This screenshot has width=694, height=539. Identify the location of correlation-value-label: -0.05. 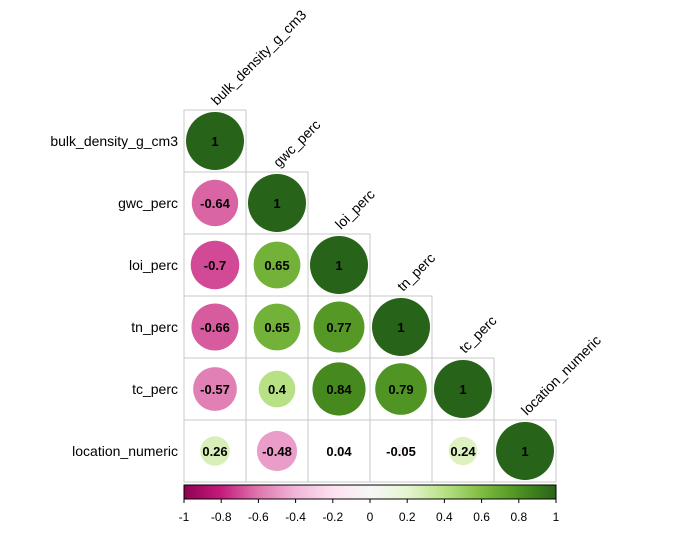
(401, 451).